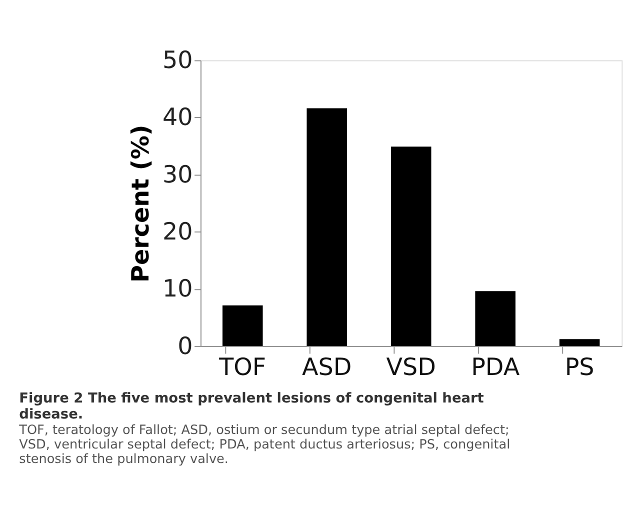  Describe the element at coordinates (177, 288) in the screenshot. I see `y-tick-label: 10` at that location.